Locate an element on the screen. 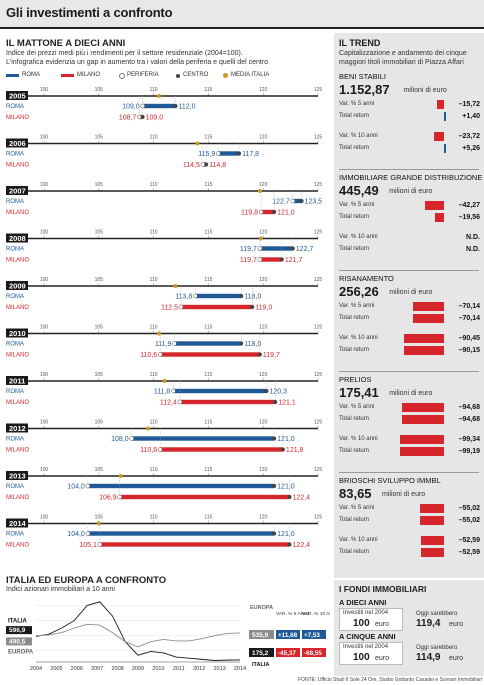 This screenshot has width=484, height=685. funds-five-today-label: Oggi sarebbero is located at coordinates (437, 648).